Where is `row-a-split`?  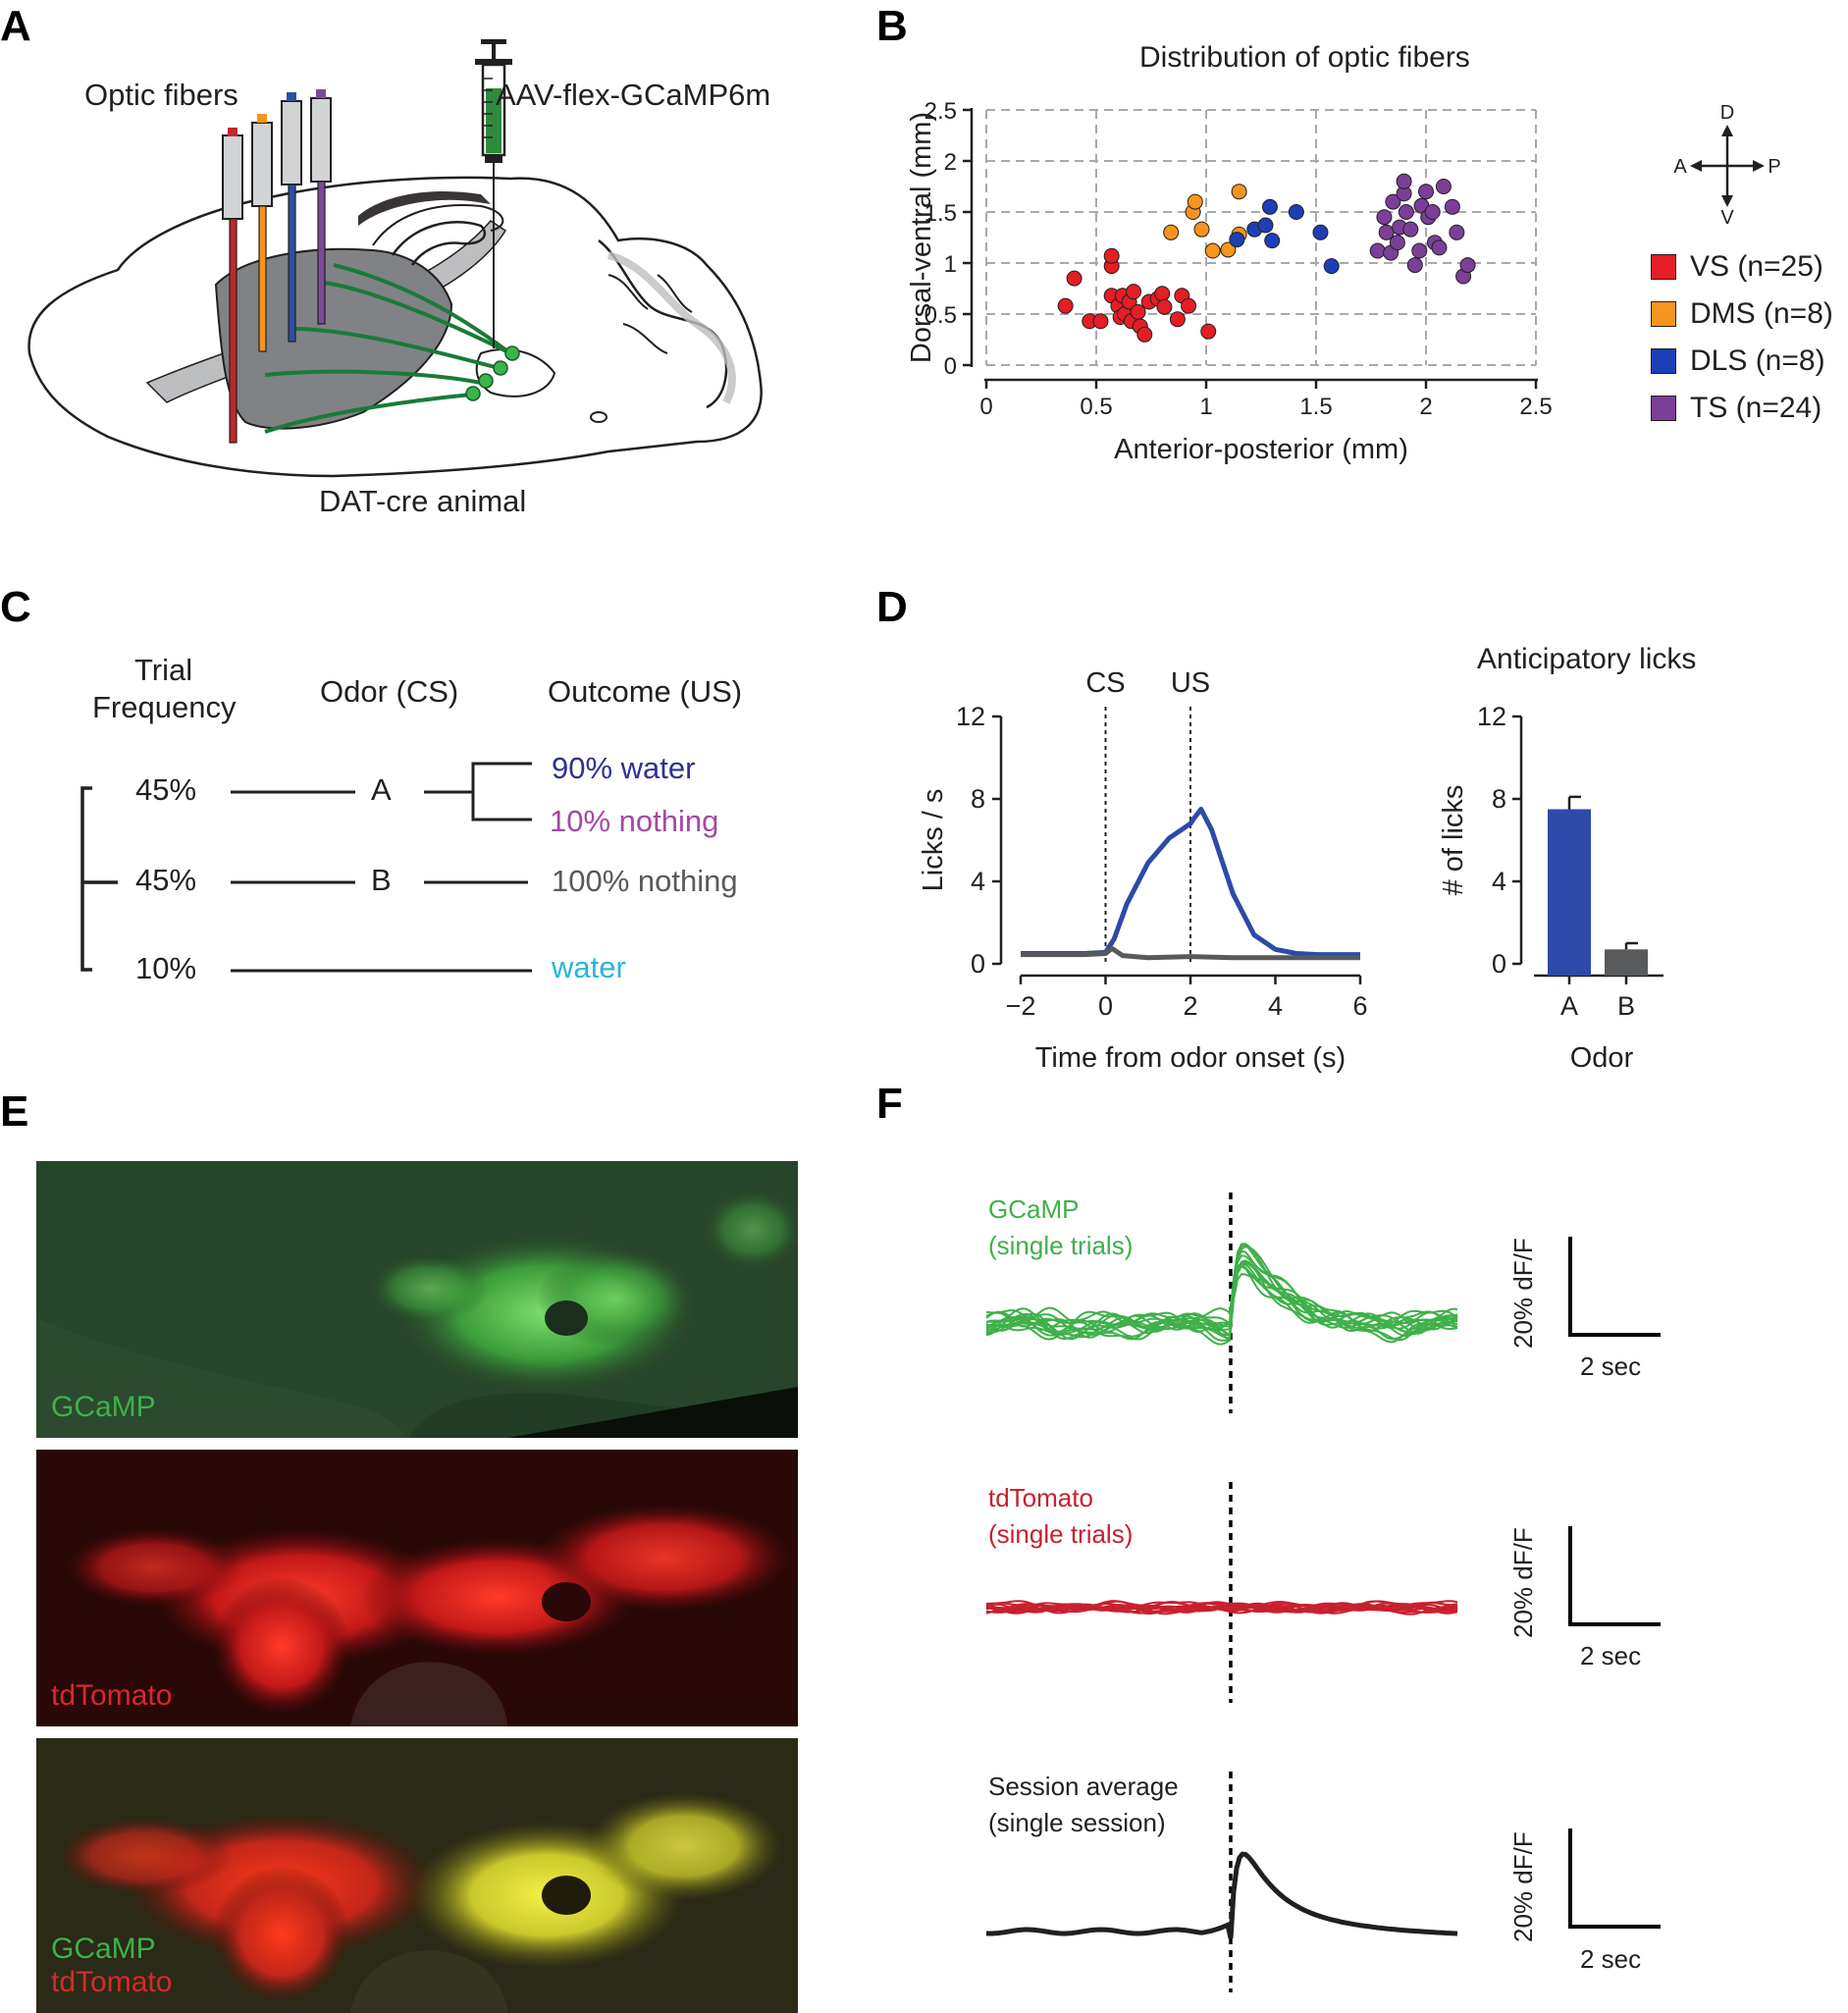
row-a-split is located at coordinates (502, 792).